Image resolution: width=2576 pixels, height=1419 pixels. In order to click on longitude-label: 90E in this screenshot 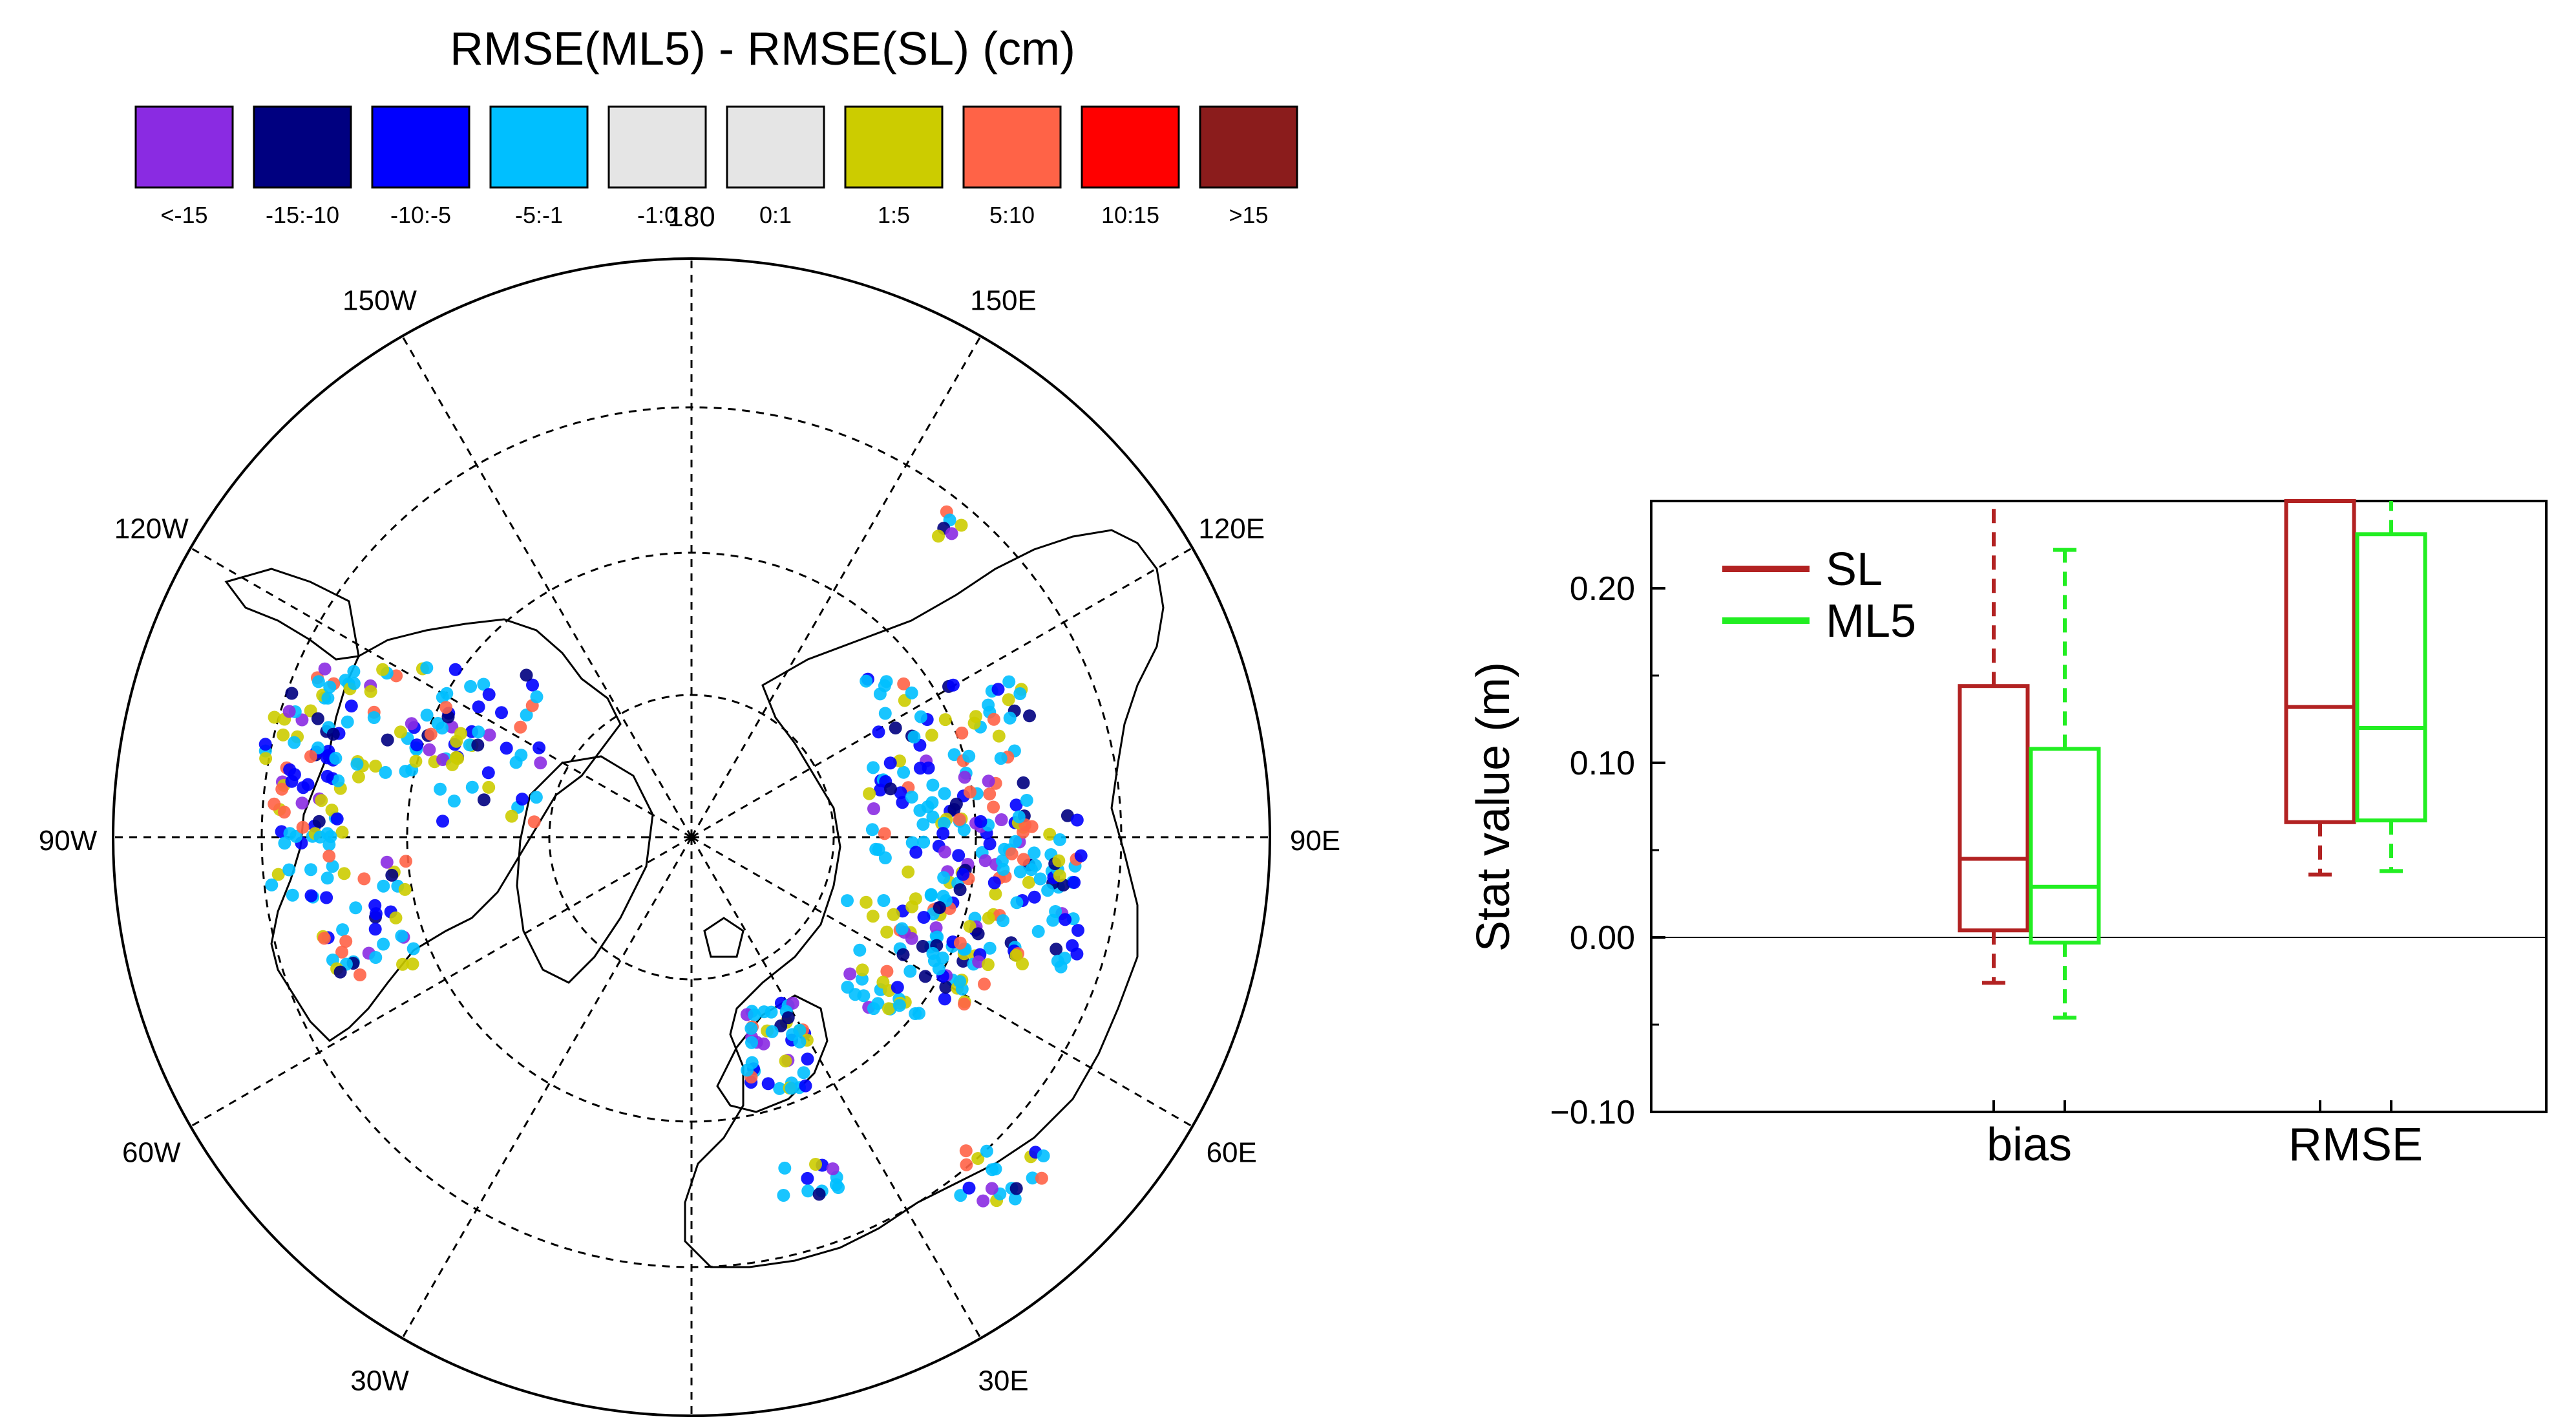, I will do `click(1315, 841)`.